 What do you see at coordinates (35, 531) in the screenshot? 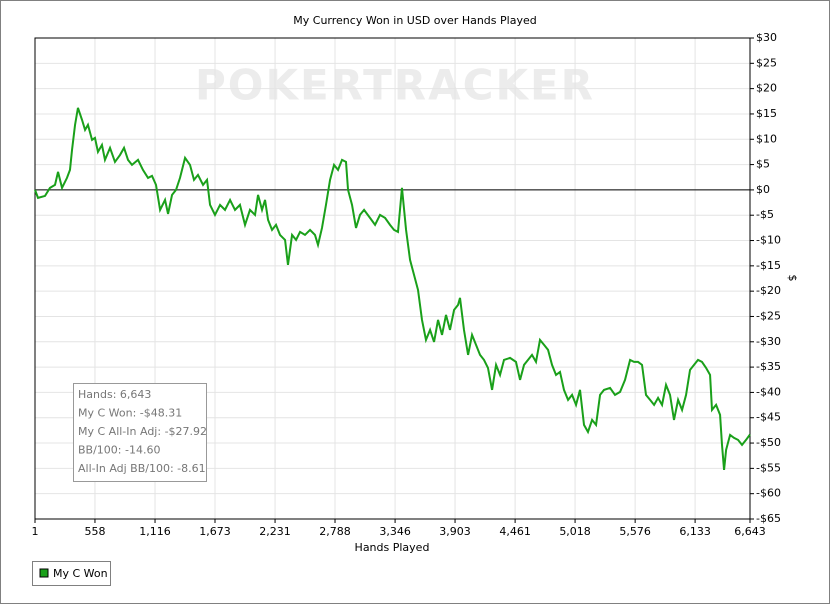
I see `x-tick-label: 1` at bounding box center [35, 531].